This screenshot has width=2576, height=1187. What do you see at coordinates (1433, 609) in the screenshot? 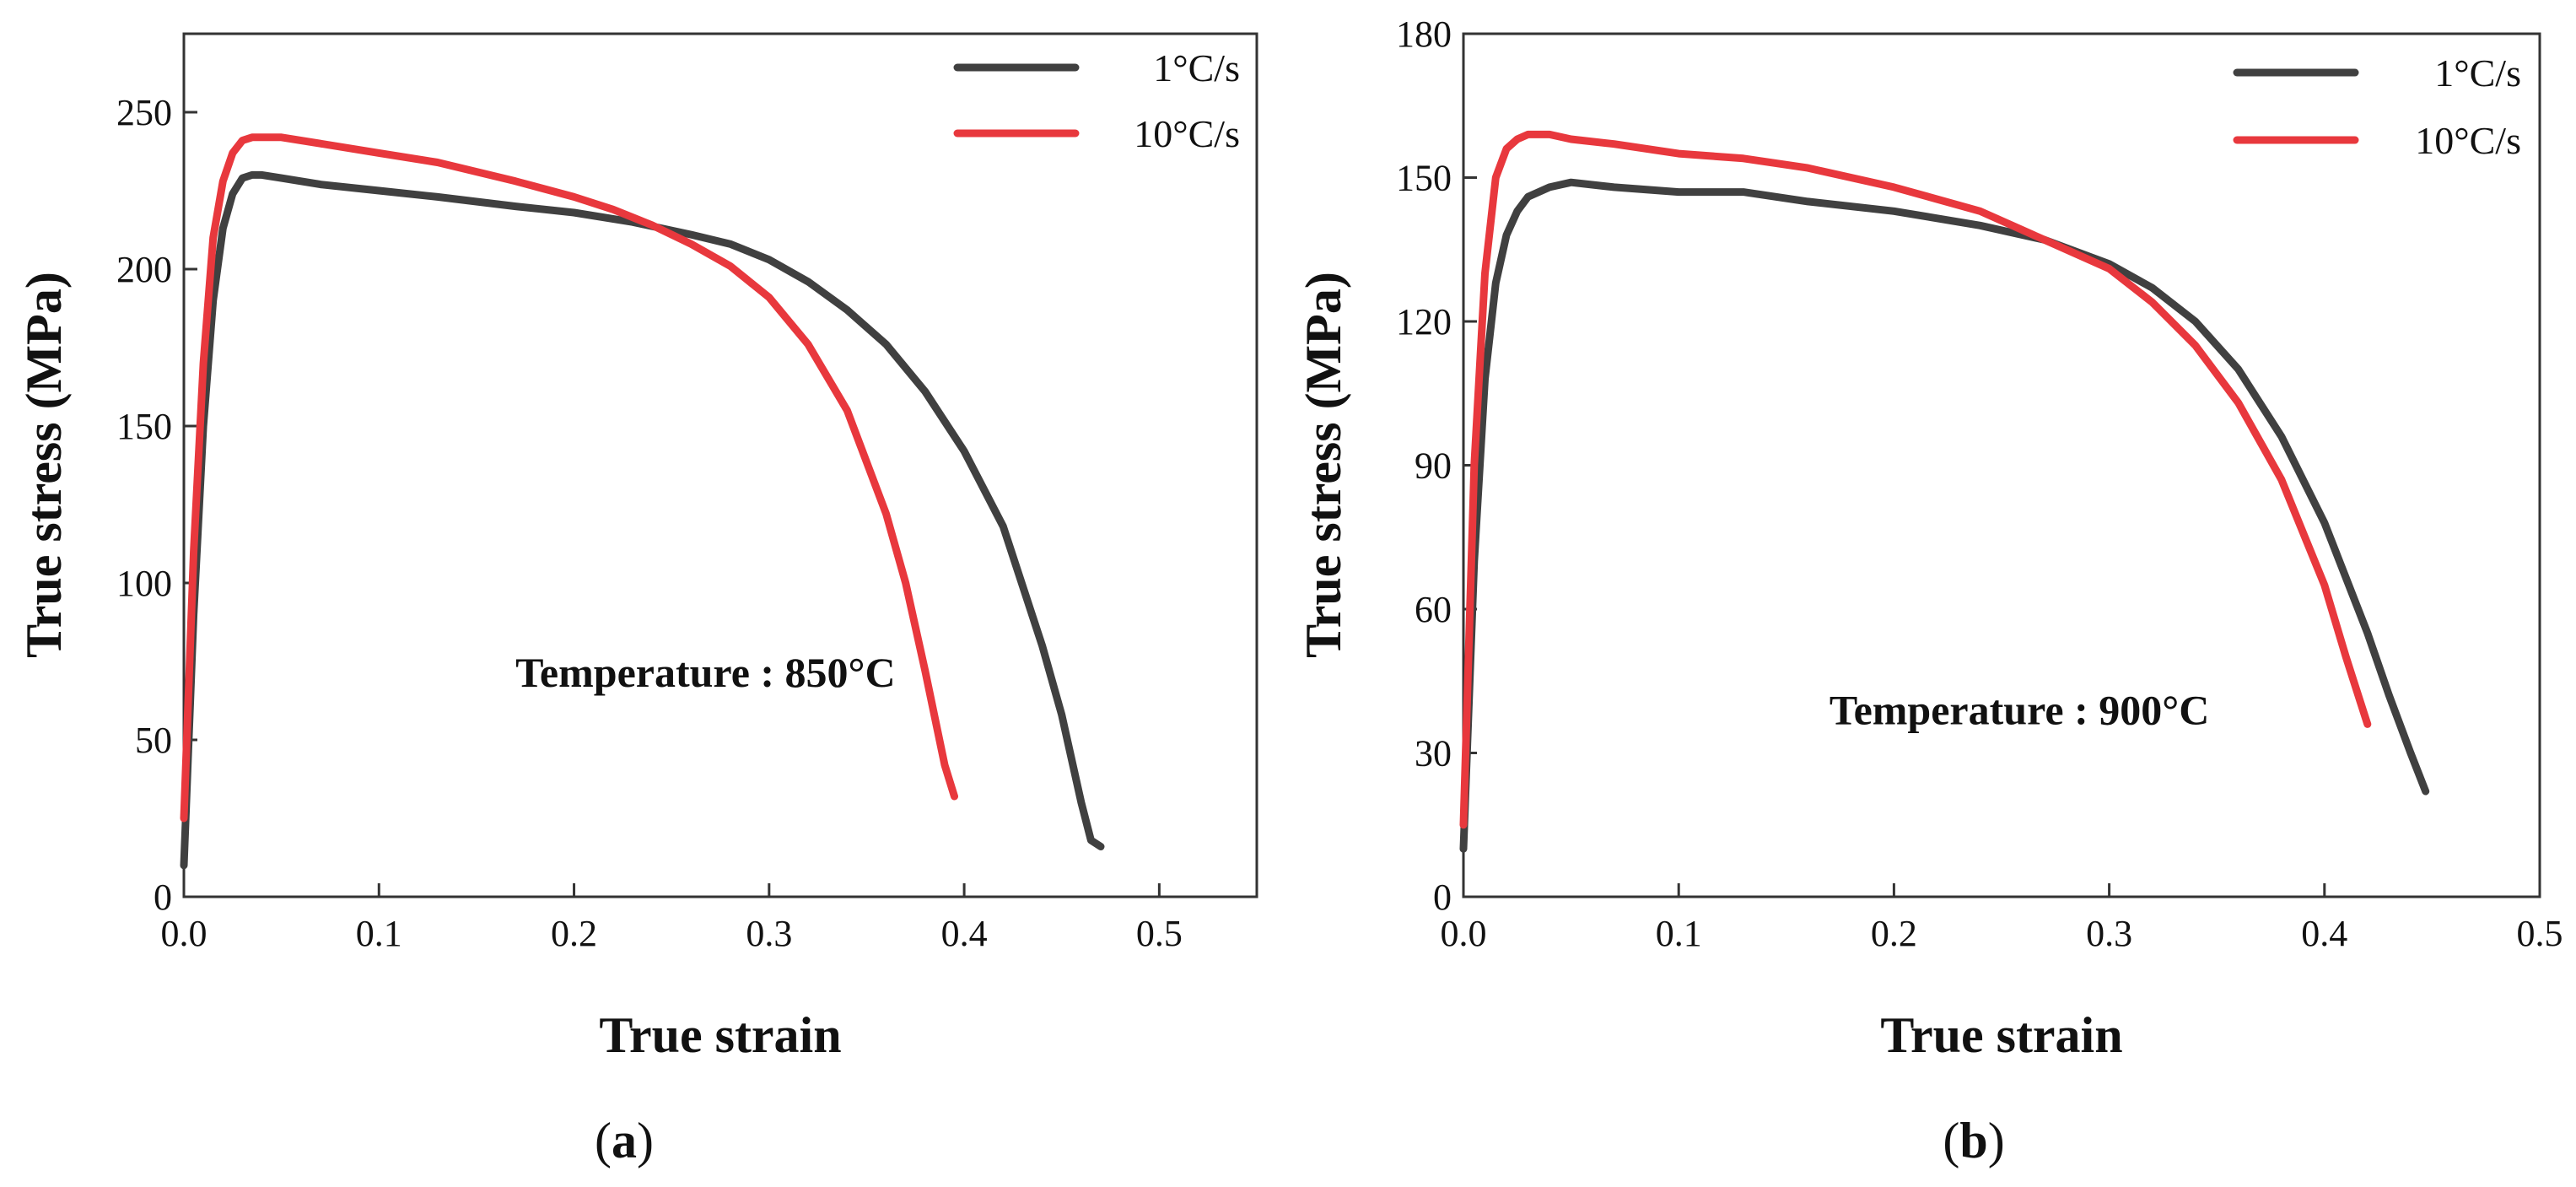
I see `y-tick-label: 60` at bounding box center [1433, 609].